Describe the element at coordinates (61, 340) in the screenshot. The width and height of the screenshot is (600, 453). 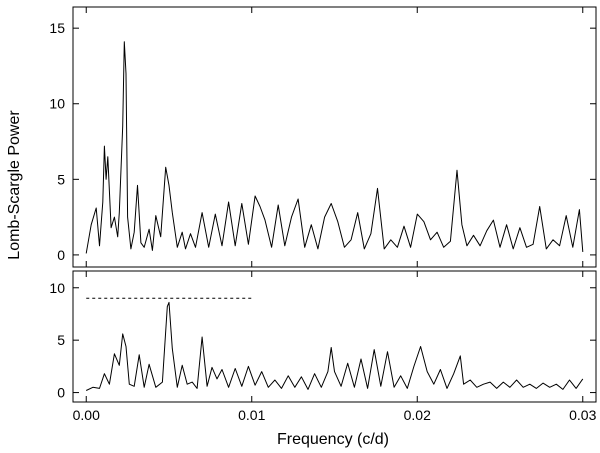
I see `y-tick-label-bottom: 5` at that location.